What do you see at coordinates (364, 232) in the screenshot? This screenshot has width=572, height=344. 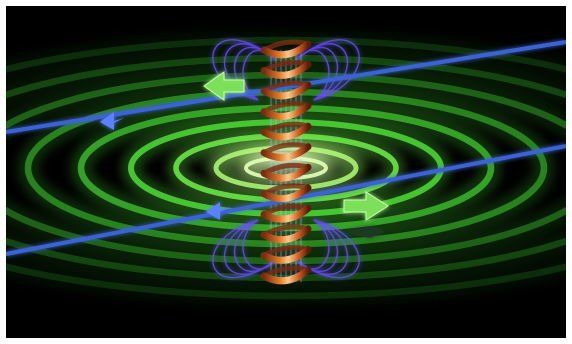 I see `arrow-shadow` at bounding box center [364, 232].